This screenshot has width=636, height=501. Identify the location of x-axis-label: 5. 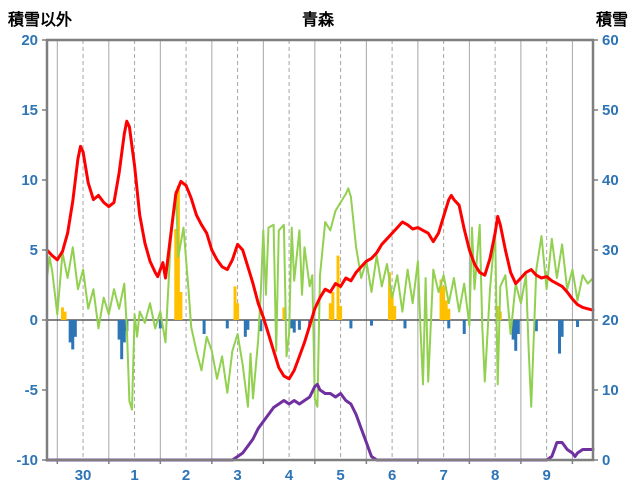
(340, 475).